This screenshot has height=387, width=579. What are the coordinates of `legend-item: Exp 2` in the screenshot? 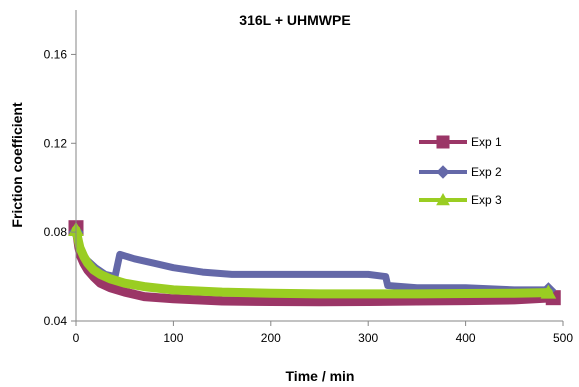 It's located at (460, 172).